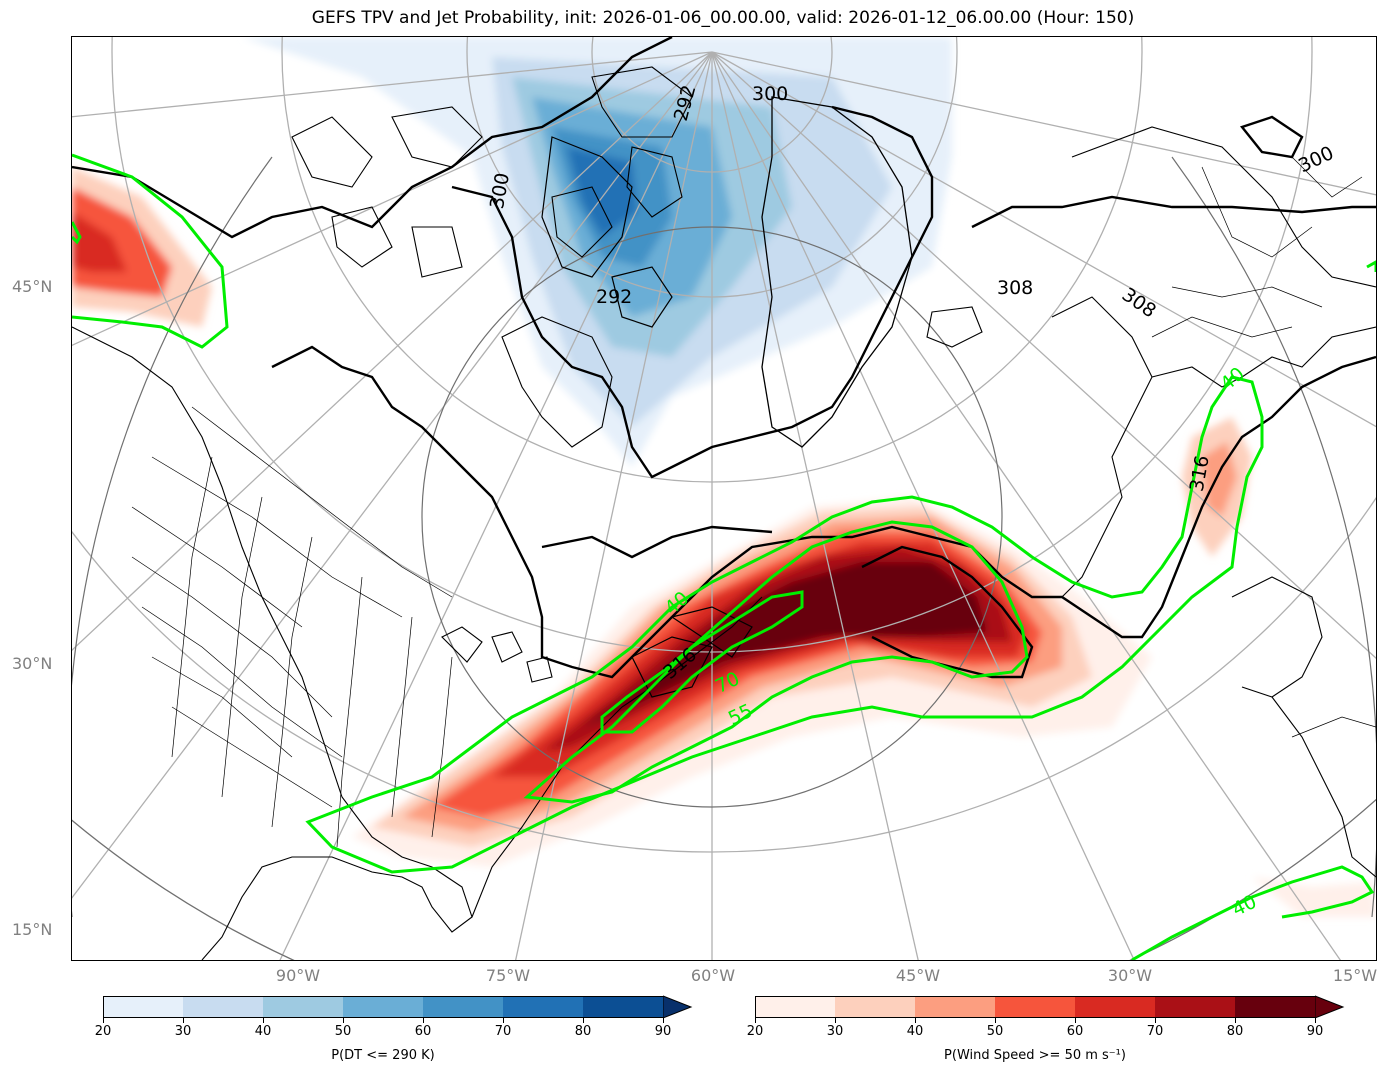 The width and height of the screenshot is (1400, 1084). Describe the element at coordinates (1155, 1031) in the screenshot. I see `colorbar-wind-tick-label: 70` at that location.